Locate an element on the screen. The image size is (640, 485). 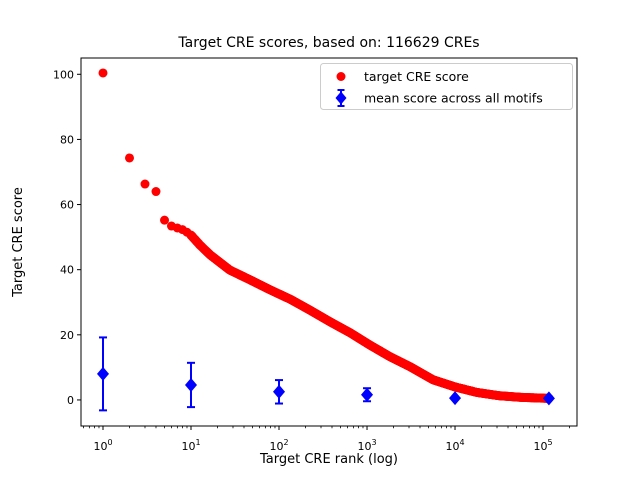
legend-marker-target-score is located at coordinates (341, 76).